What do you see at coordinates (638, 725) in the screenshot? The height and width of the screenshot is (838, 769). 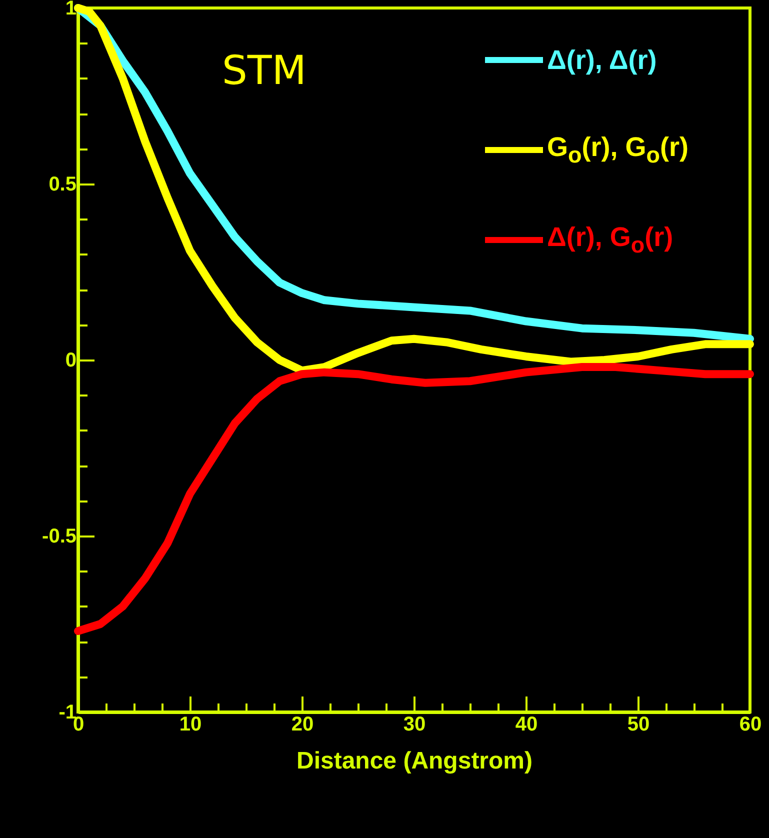 I see `x-tick-label: 50` at bounding box center [638, 725].